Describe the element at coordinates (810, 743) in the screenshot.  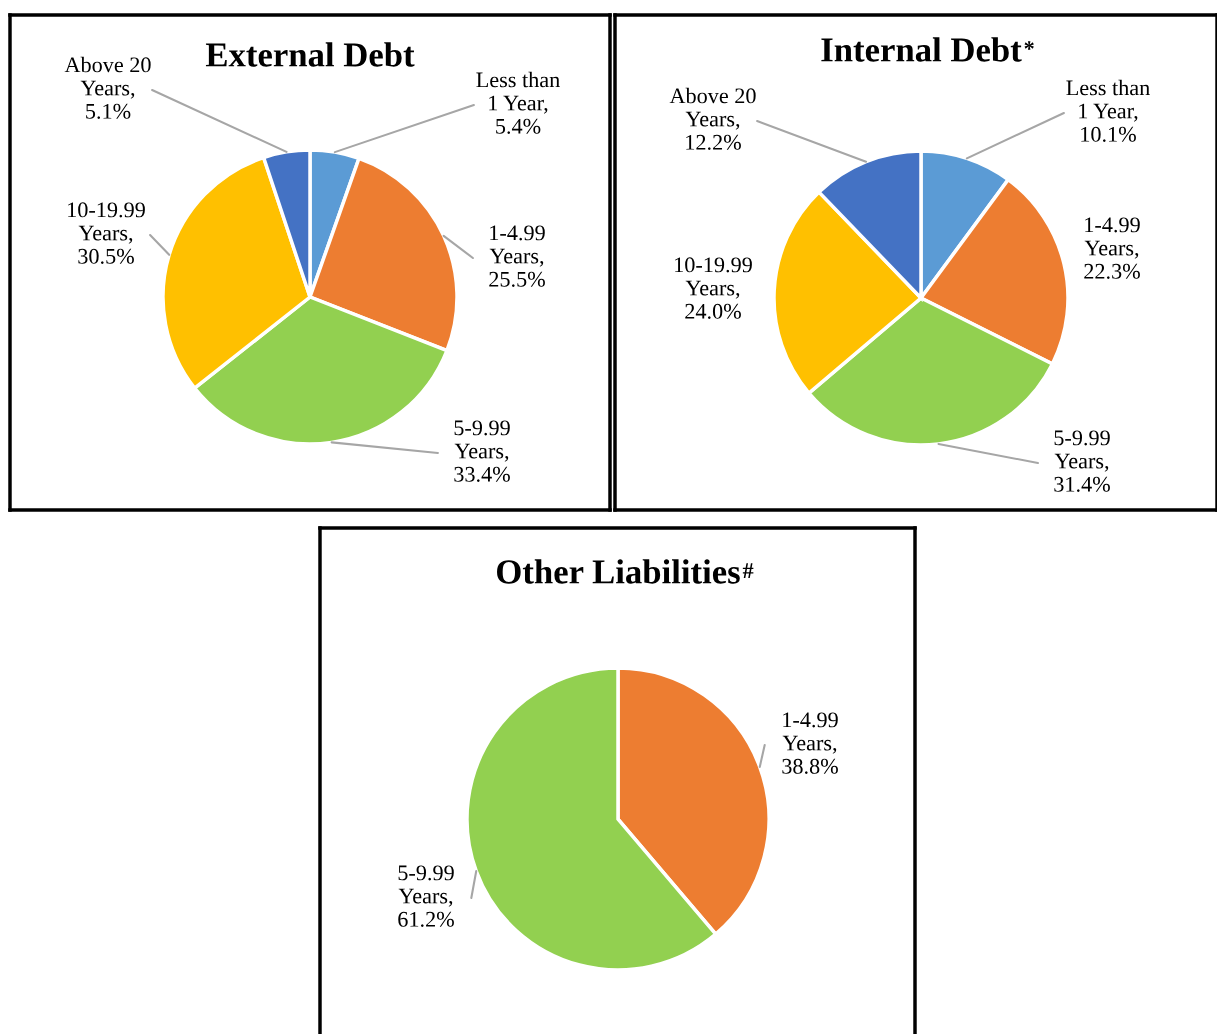
I see `slice-label: 1-4.99 Years, 38.8%` at that location.